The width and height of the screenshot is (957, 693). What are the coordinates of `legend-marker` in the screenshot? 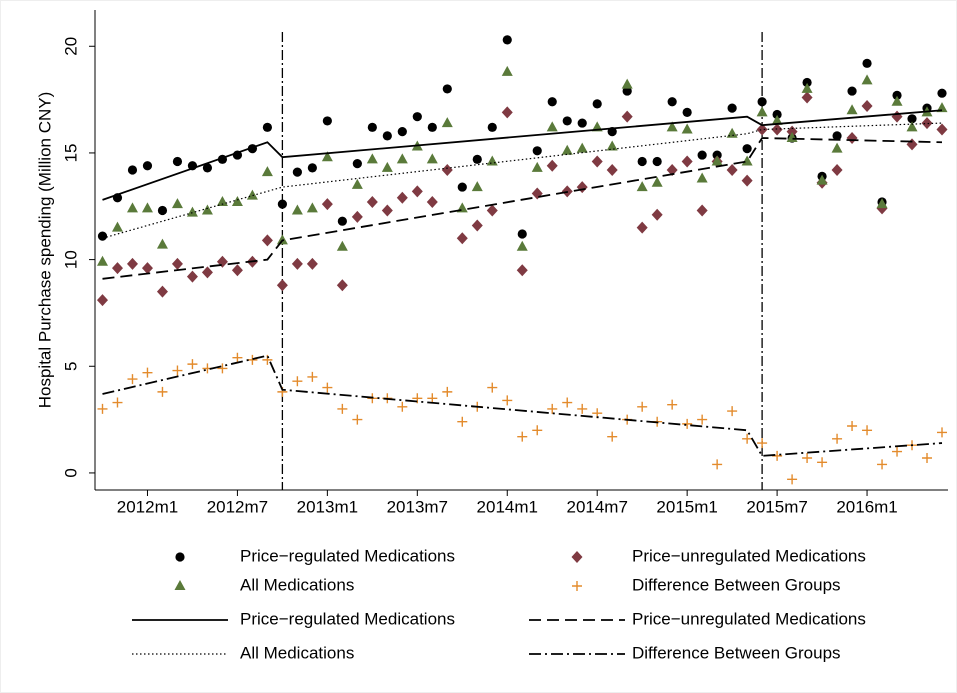 It's located at (577, 557).